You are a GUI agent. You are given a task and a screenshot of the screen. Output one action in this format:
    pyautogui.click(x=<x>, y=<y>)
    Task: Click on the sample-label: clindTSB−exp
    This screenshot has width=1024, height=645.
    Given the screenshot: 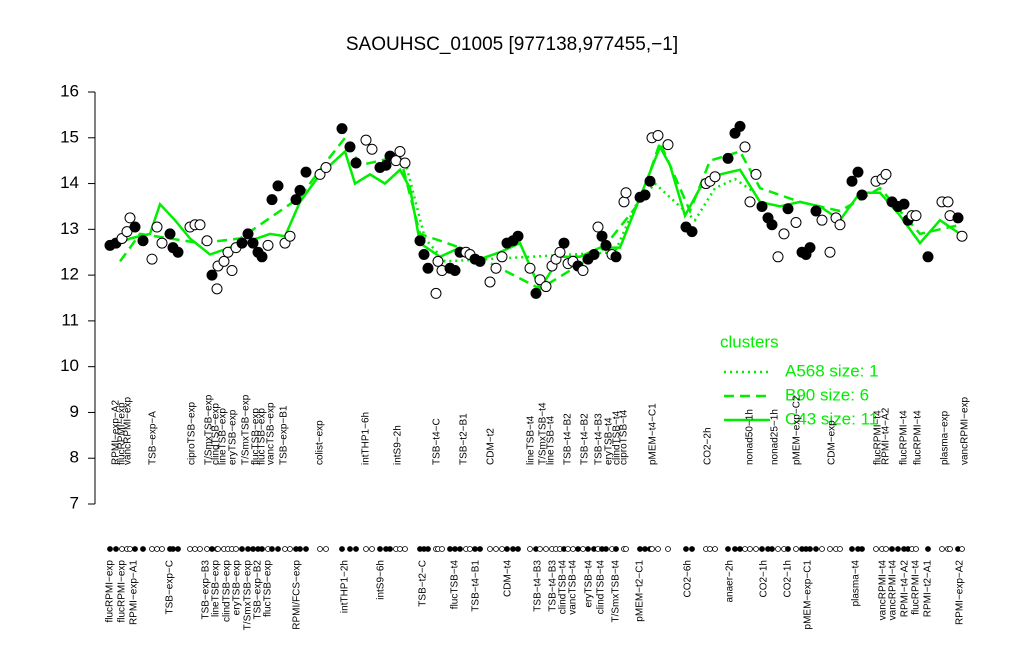 What is the action you would take?
    pyautogui.click(x=227, y=591)
    